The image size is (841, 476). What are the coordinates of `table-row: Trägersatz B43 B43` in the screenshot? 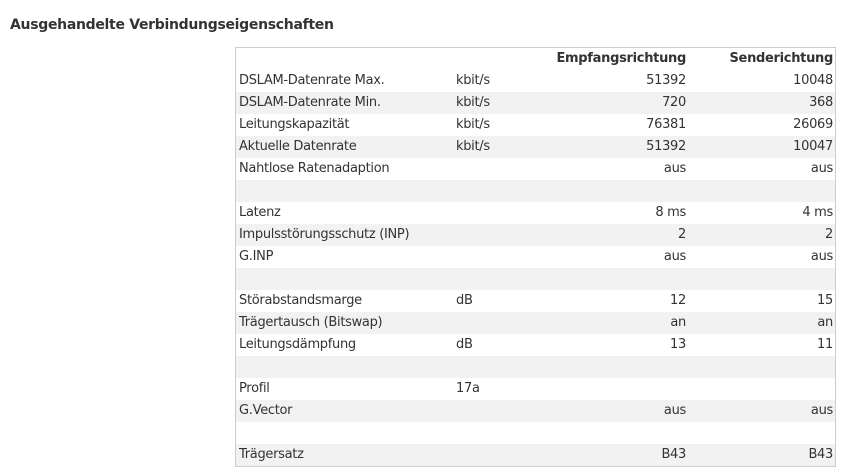 It's located at (535, 455).